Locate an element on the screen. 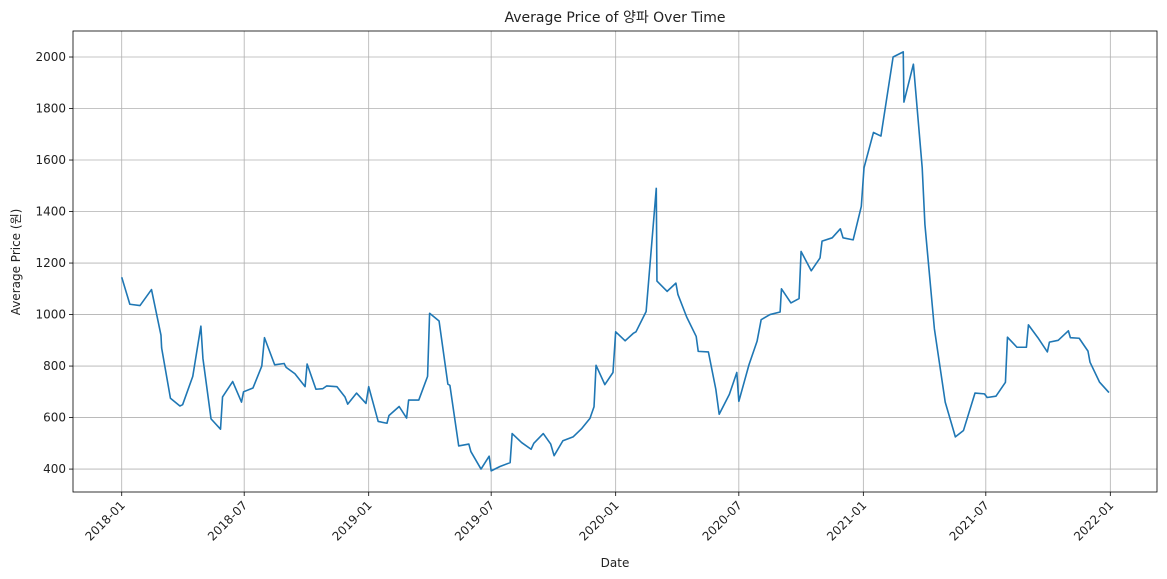  x-tick-label: 2021-07 is located at coordinates (969, 520).